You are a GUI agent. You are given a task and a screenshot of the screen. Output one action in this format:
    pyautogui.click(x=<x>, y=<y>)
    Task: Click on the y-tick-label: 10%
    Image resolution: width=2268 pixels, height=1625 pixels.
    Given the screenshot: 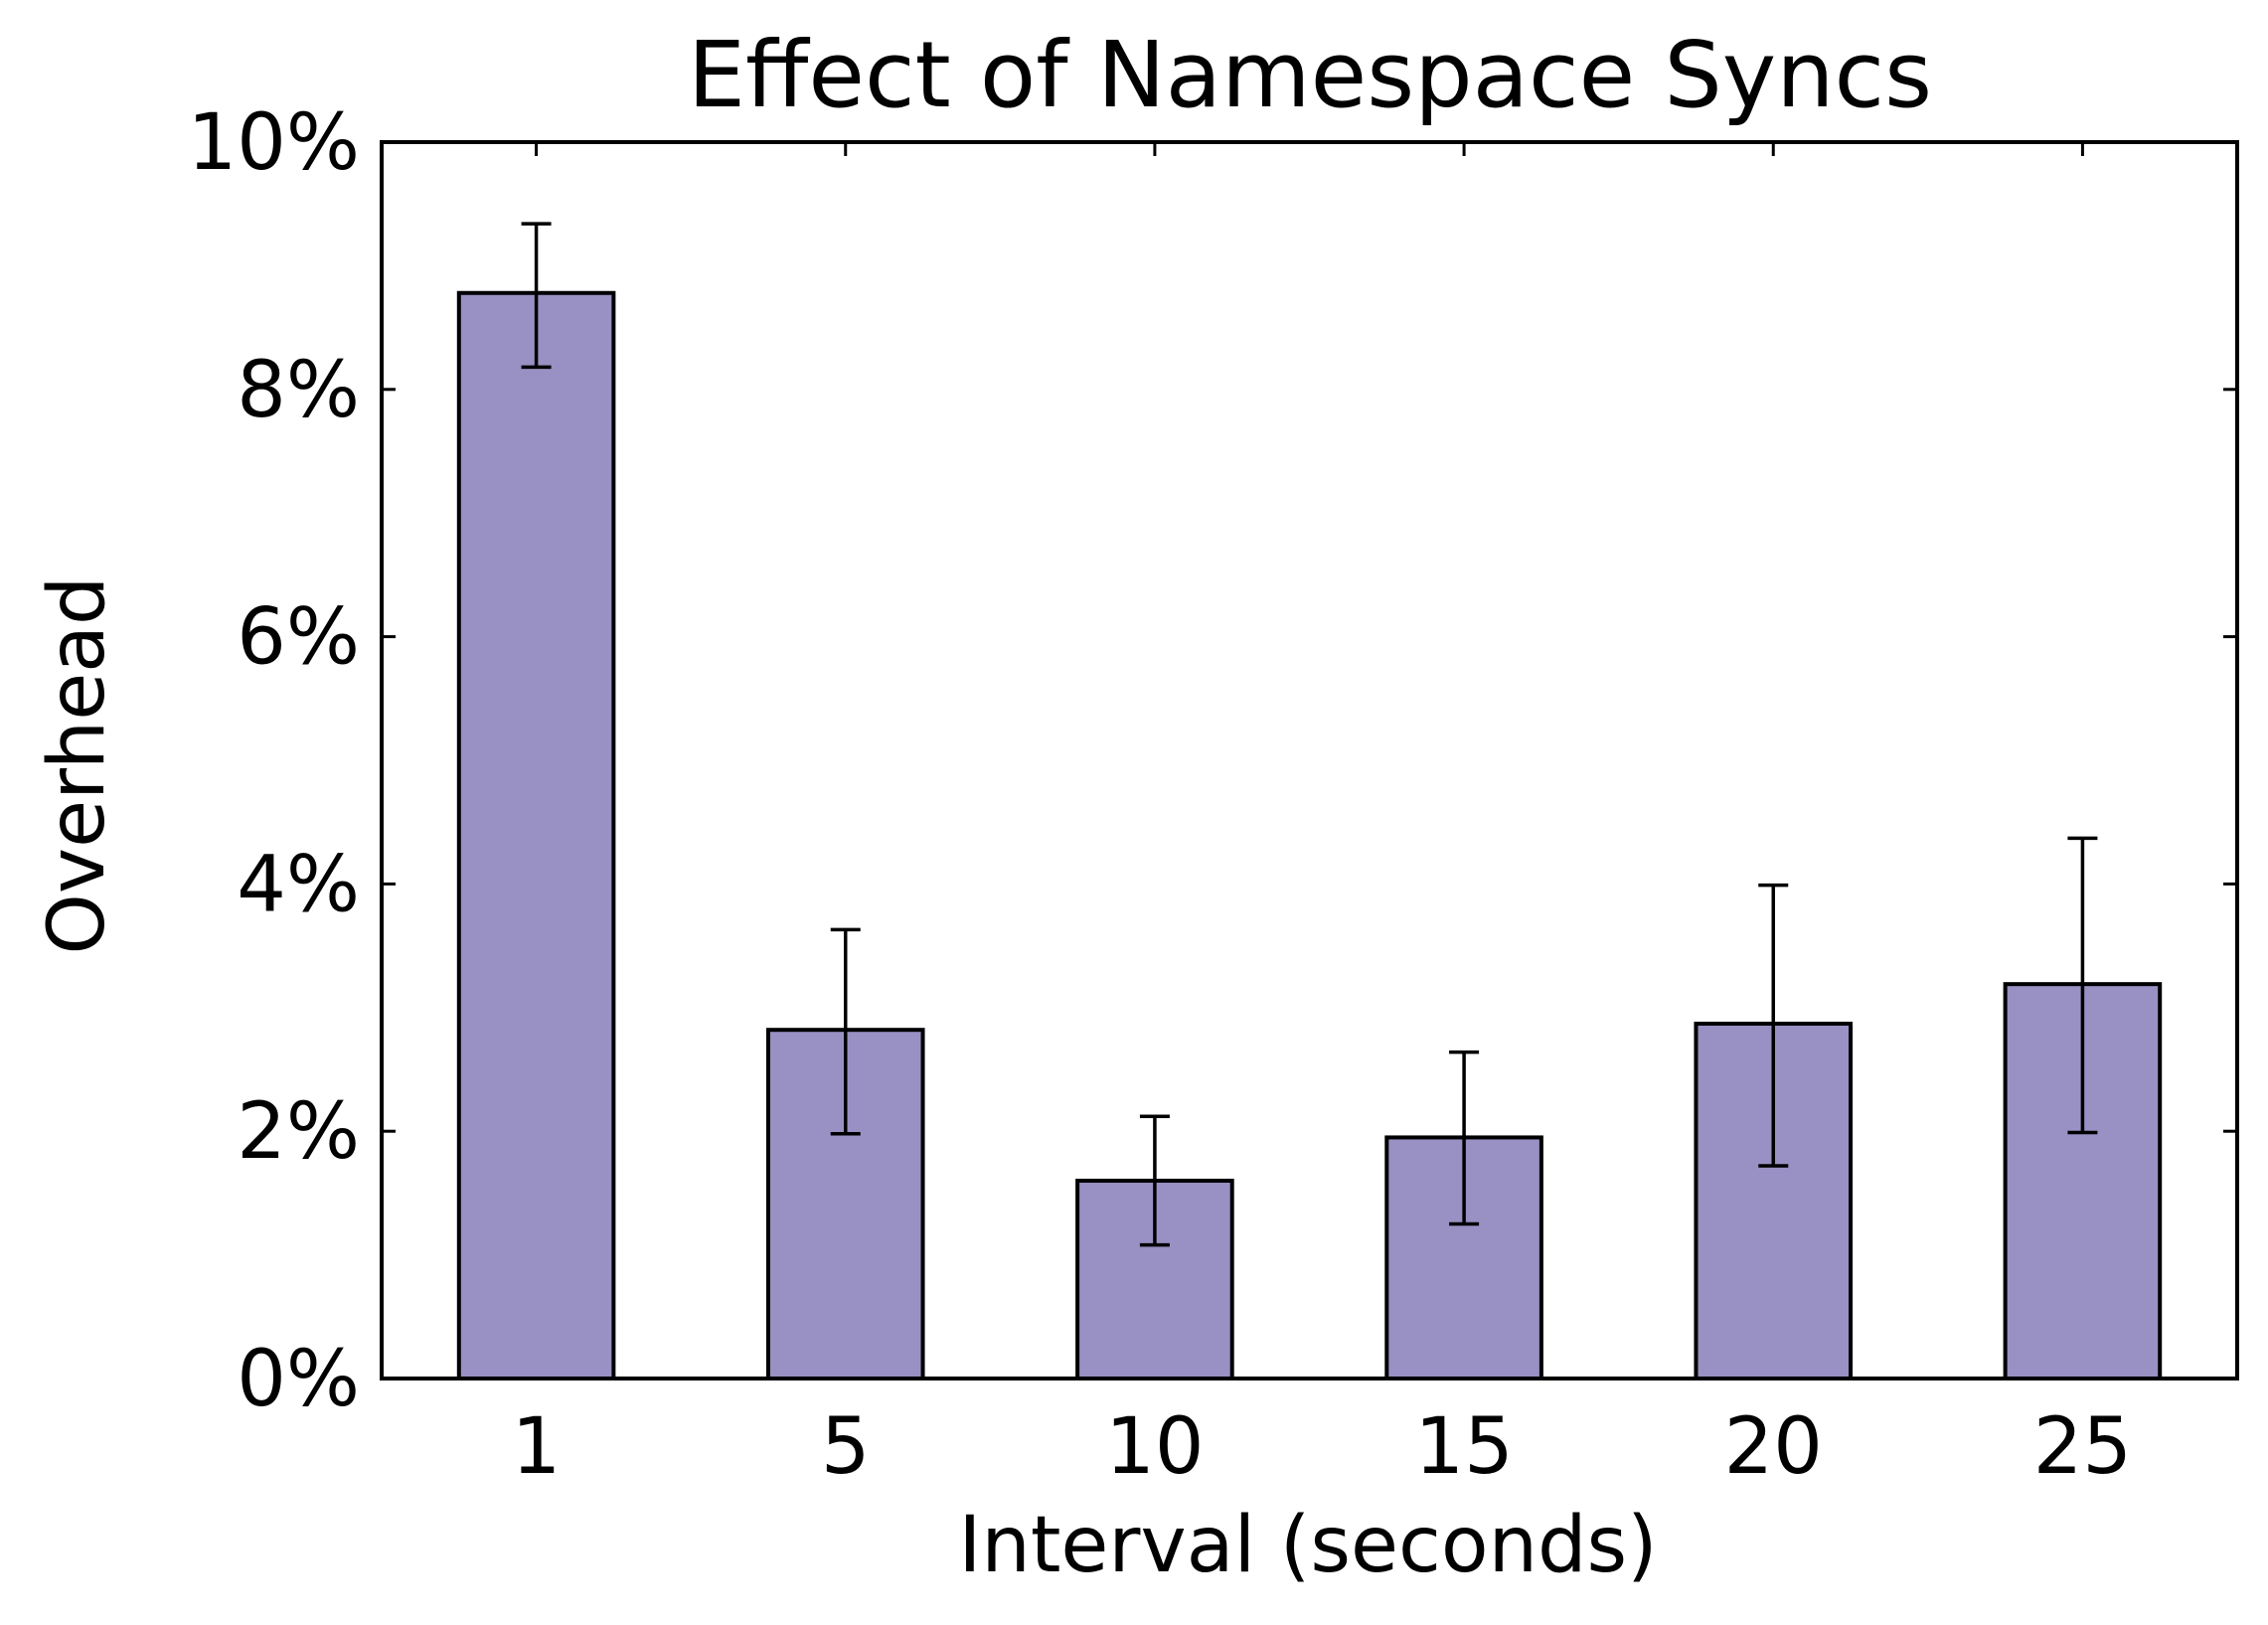 What is the action you would take?
    pyautogui.click(x=274, y=143)
    